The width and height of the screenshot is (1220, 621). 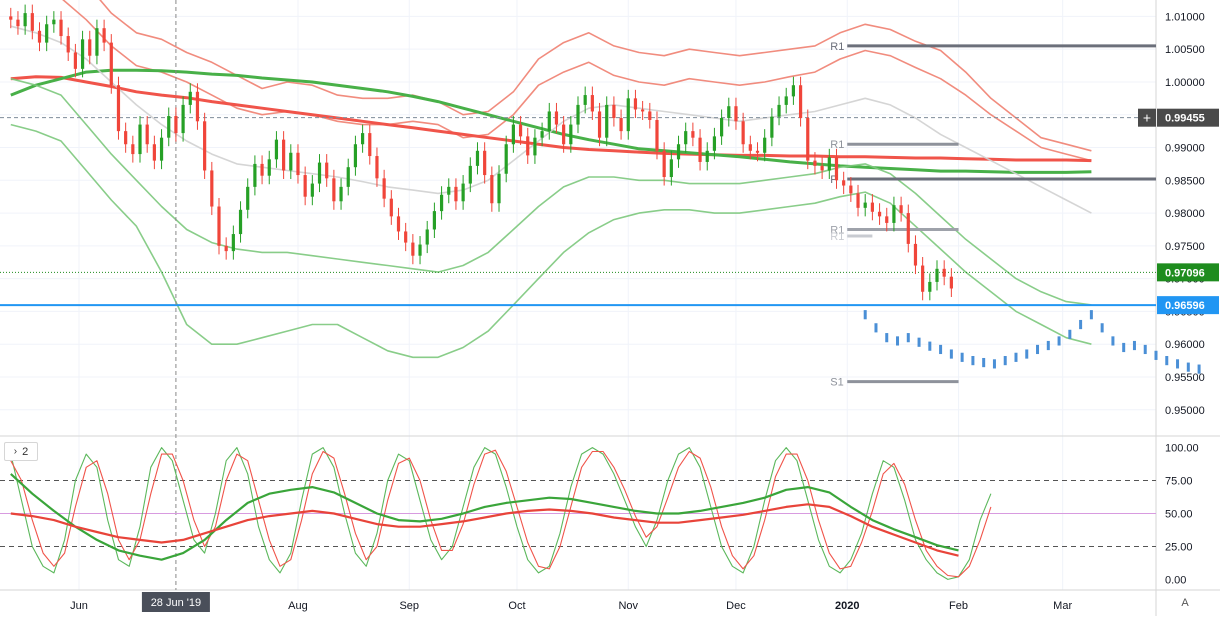 What do you see at coordinates (1185, 83) in the screenshot?
I see `price-tick-label: 1.00000` at bounding box center [1185, 83].